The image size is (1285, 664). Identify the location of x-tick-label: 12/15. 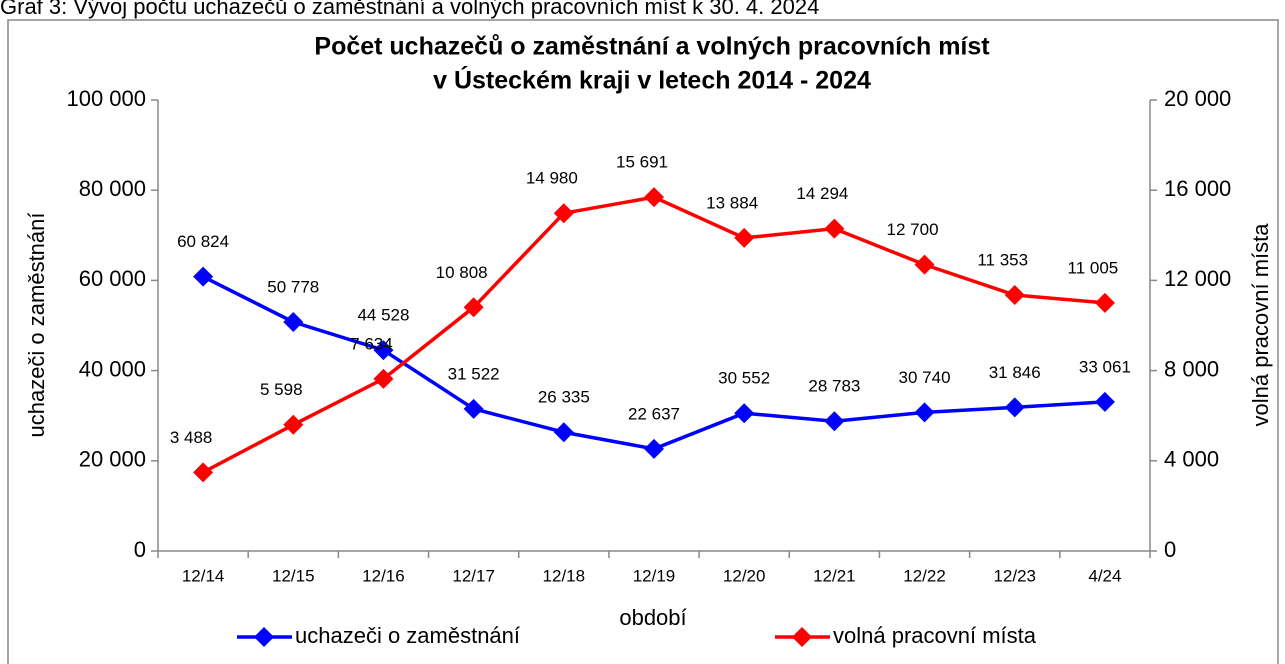
(293, 575).